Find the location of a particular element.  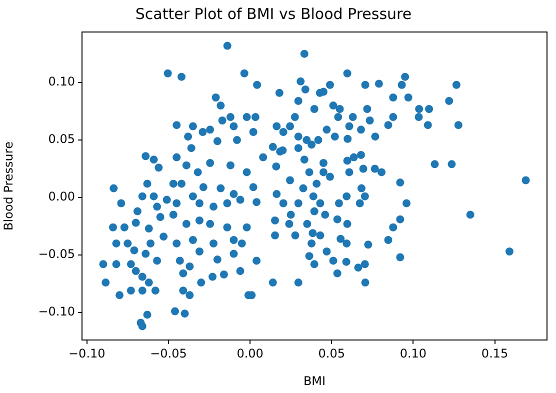

y-tick-label: −0.10 is located at coordinates (56, 311).